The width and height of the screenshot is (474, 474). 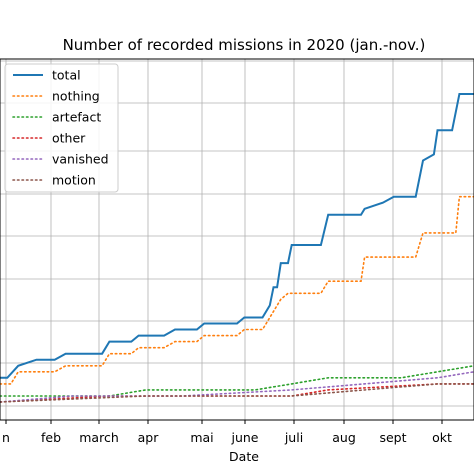 What do you see at coordinates (293, 437) in the screenshot?
I see `x-tick-label: juli` at bounding box center [293, 437].